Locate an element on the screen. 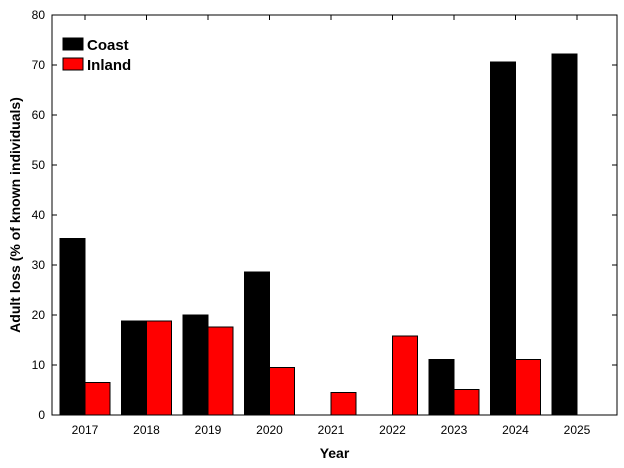 This screenshot has width=624, height=468. y-tick-label: 40 is located at coordinates (39, 215).